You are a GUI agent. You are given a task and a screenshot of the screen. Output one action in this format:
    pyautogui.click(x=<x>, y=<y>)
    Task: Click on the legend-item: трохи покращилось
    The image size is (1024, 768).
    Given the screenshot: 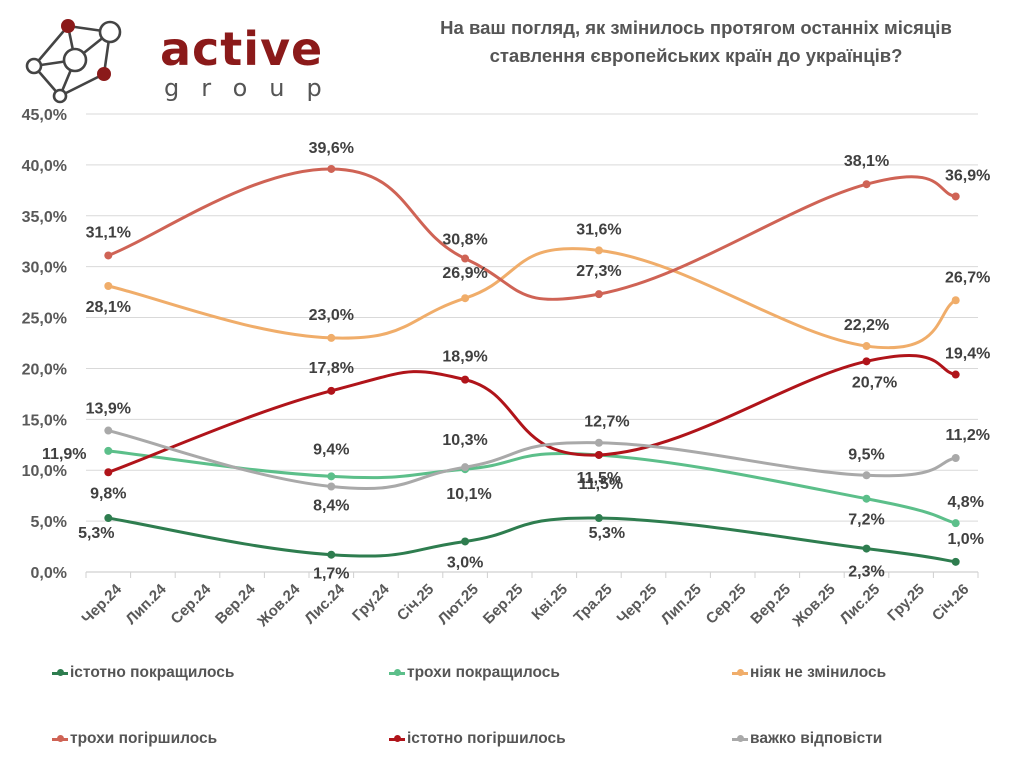 What is the action you would take?
    pyautogui.click(x=474, y=673)
    